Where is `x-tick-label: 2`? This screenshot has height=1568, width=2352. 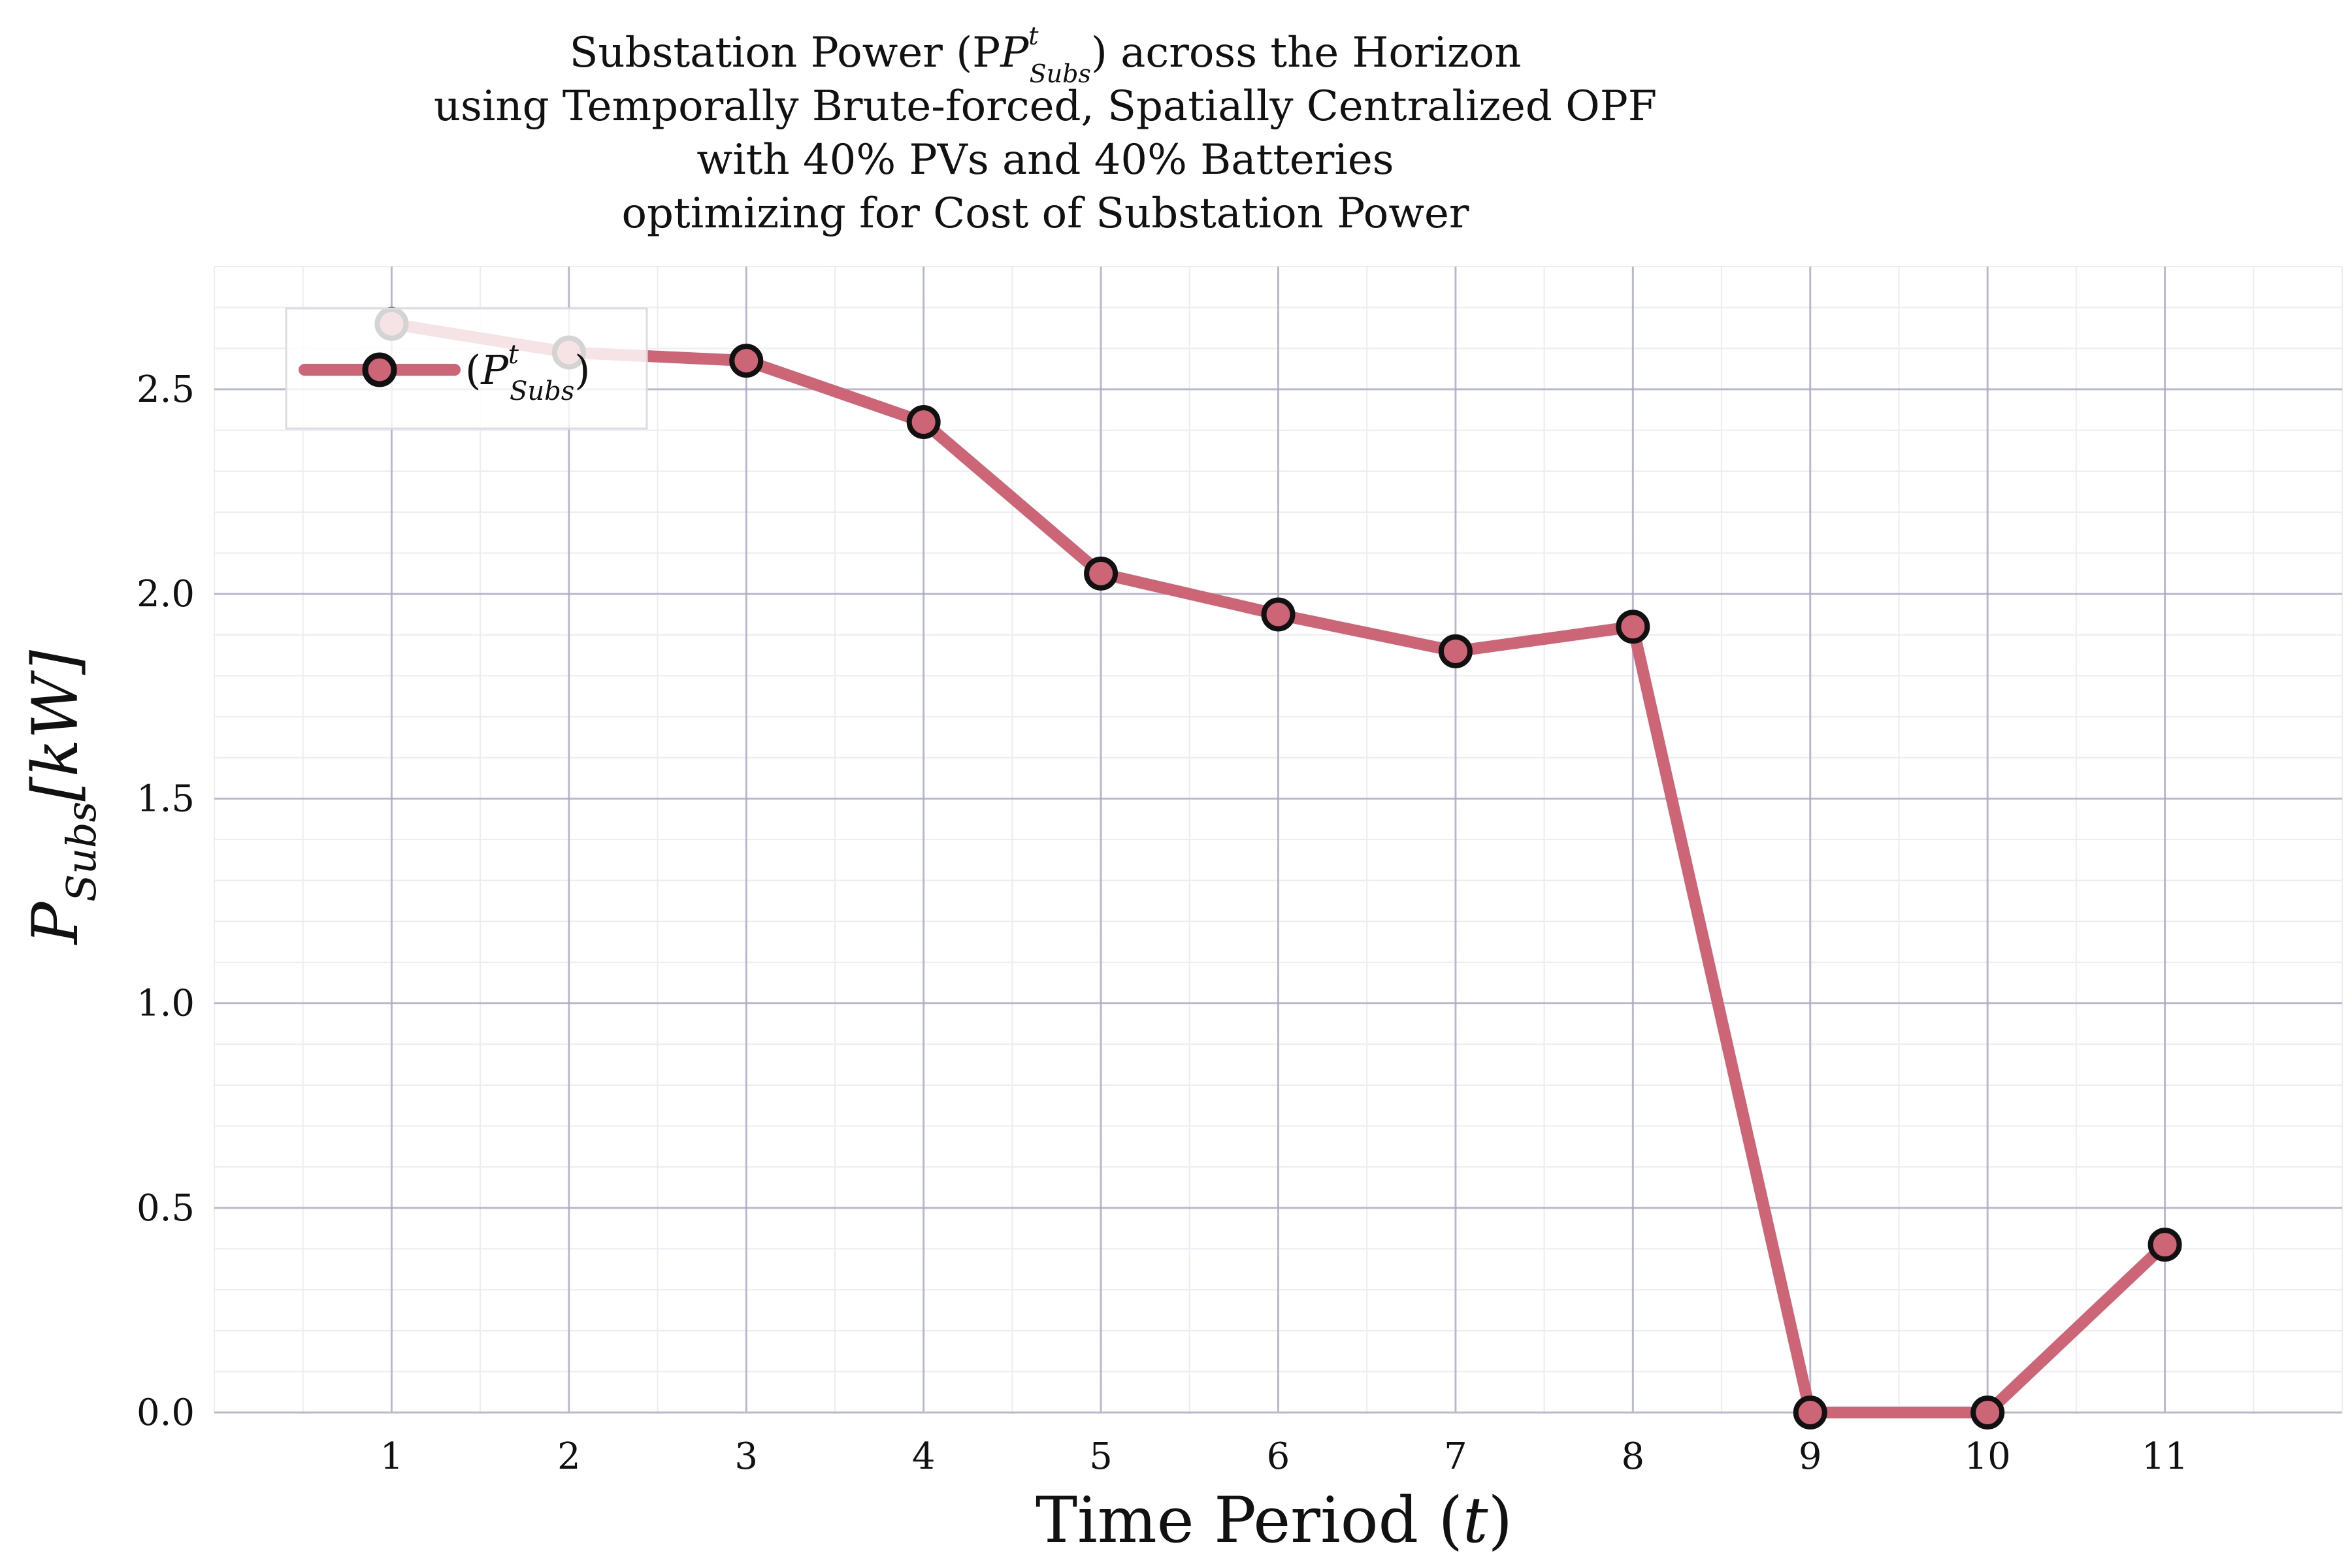 x-tick-label: 2 is located at coordinates (569, 1456).